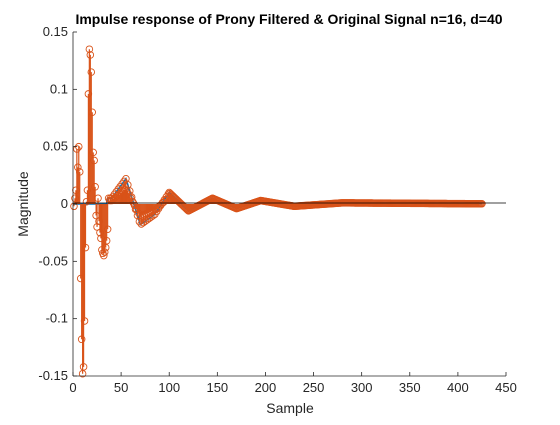 Image resolution: width=560 pixels, height=425 pixels. I want to click on x-tick-label: 100, so click(169, 387).